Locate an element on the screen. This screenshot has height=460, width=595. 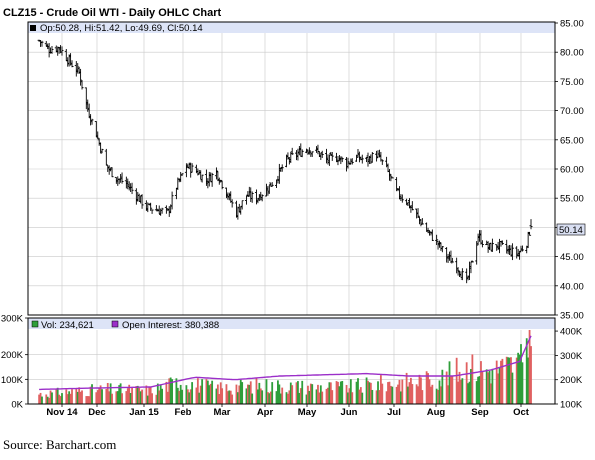
volume-tick-label: 300K is located at coordinates (12, 319).